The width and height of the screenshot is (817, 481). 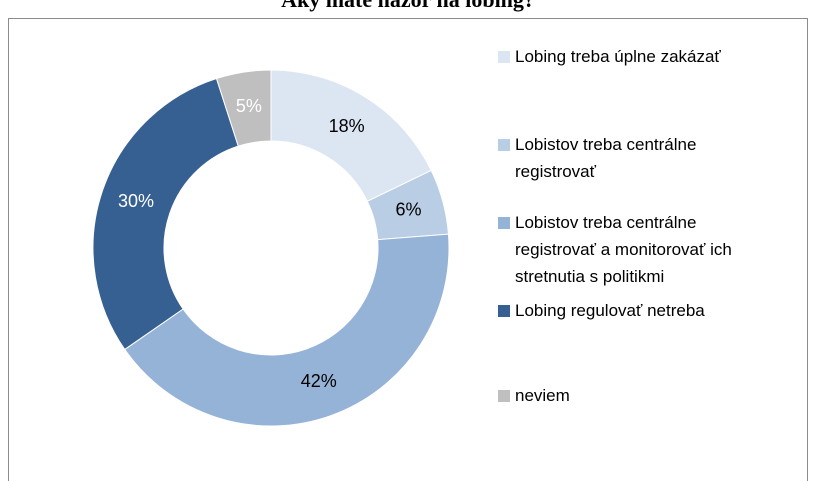 I want to click on legend-label: Lobistov treba centrálne registrovať, so click(x=606, y=158).